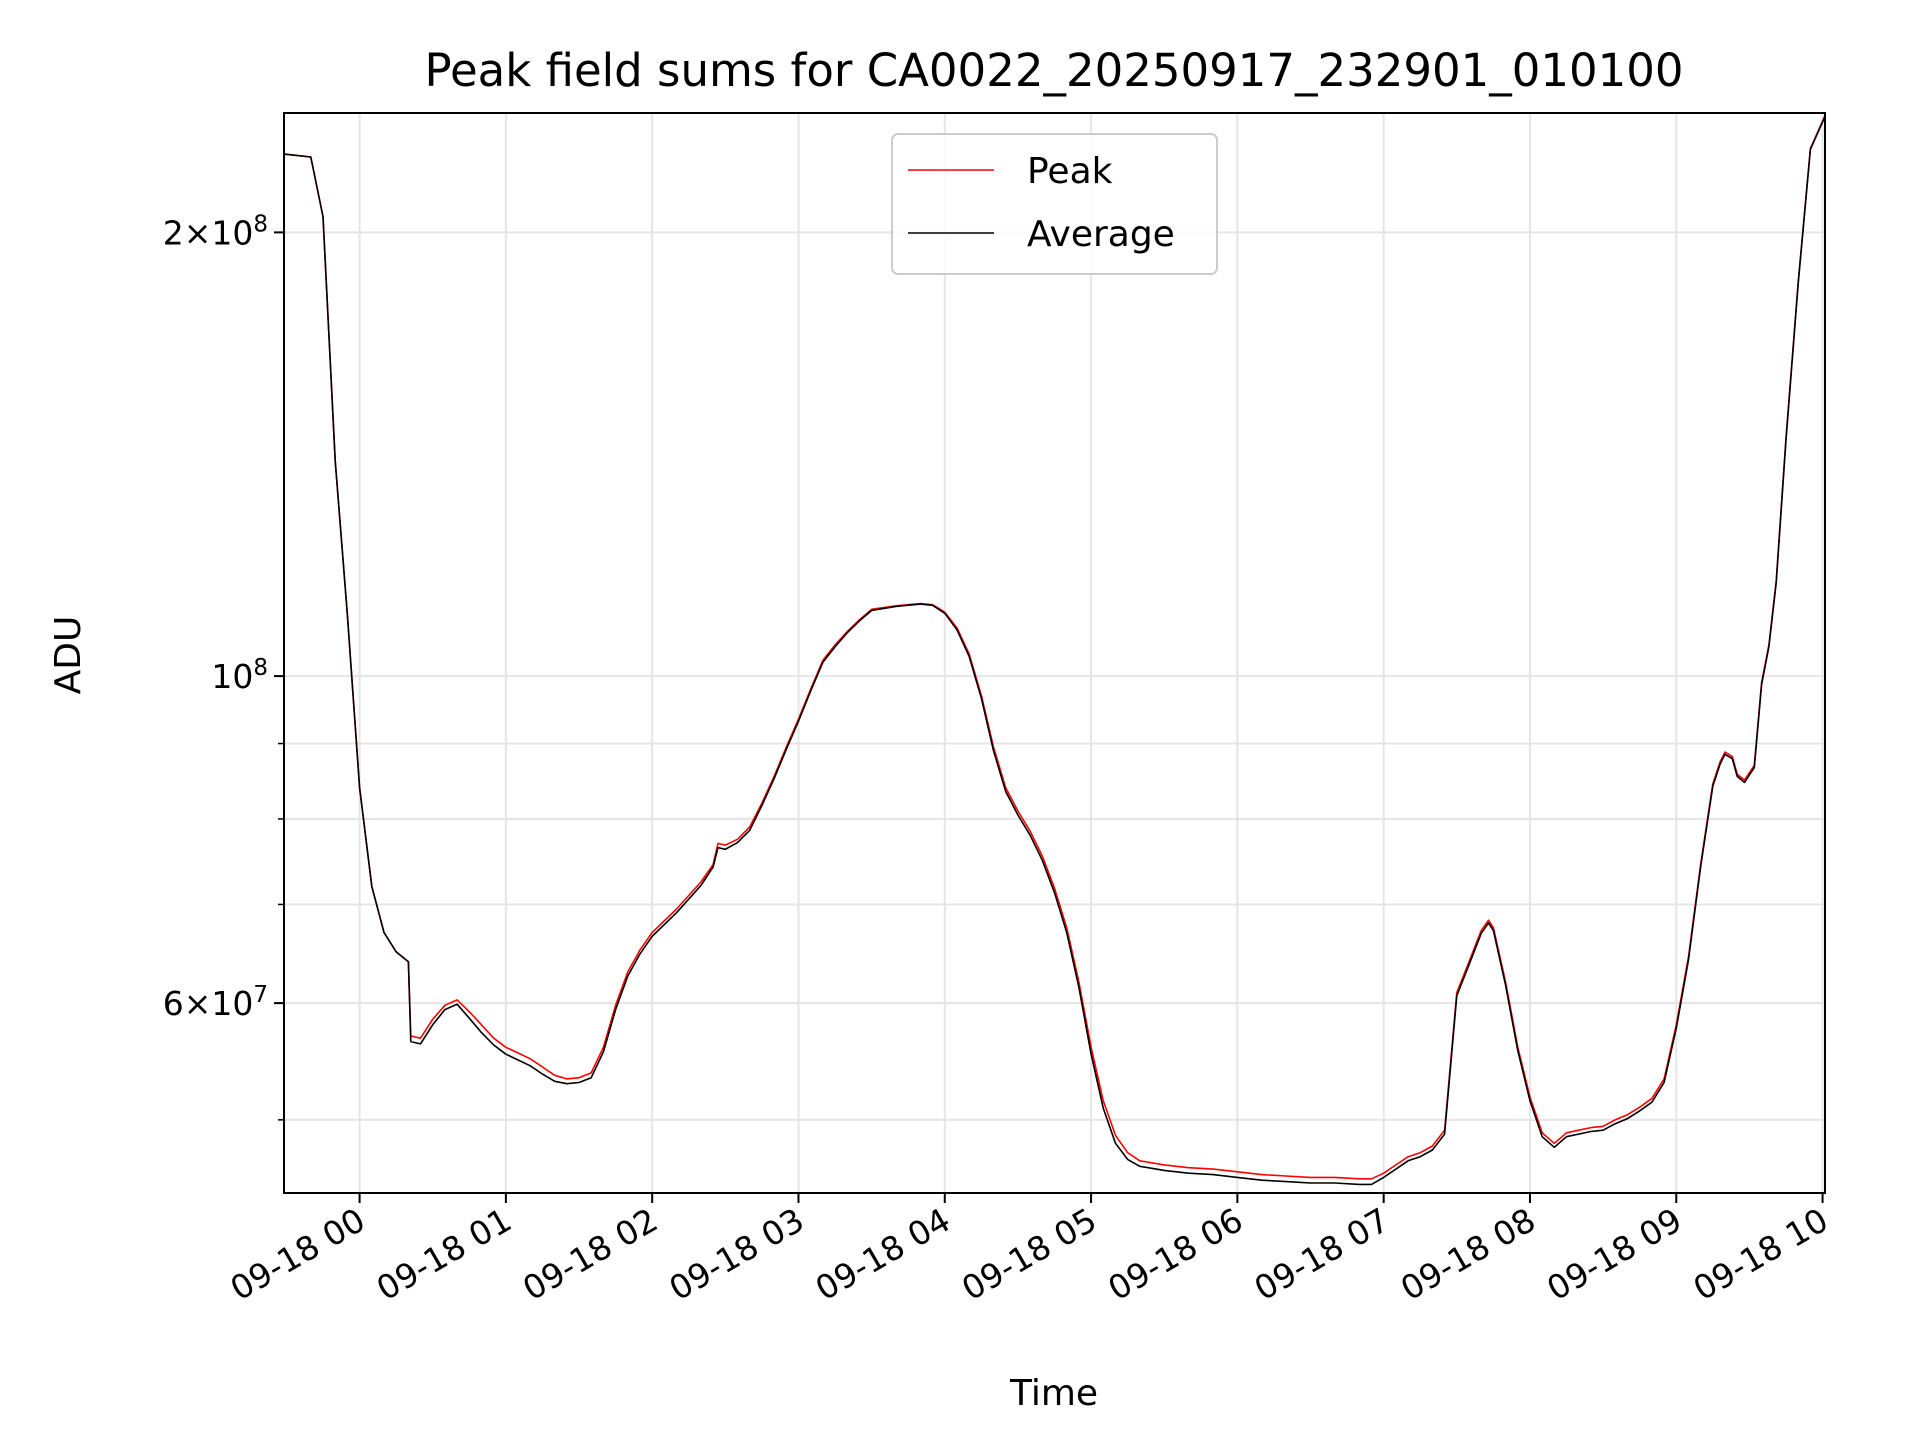 This screenshot has height=1444, width=1920. Describe the element at coordinates (1053, 1393) in the screenshot. I see `x-axis-title: Time` at that location.